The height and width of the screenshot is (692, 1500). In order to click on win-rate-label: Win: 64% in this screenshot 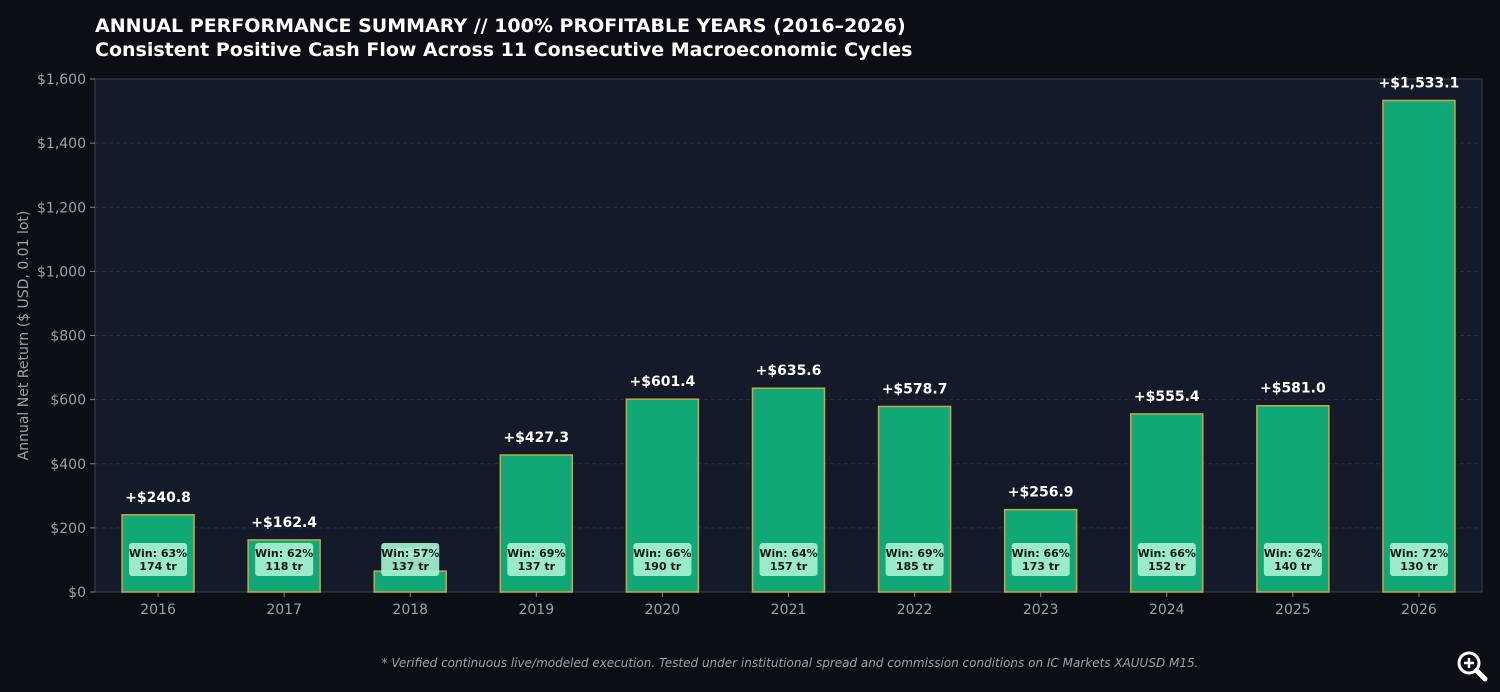, I will do `click(788, 553)`.